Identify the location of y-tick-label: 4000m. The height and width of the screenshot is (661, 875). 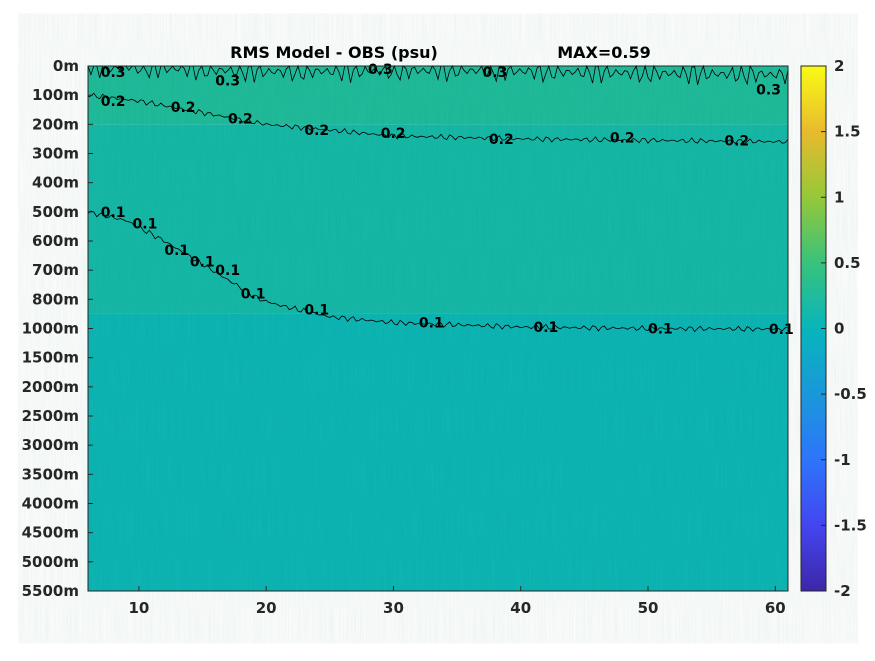
(50, 504).